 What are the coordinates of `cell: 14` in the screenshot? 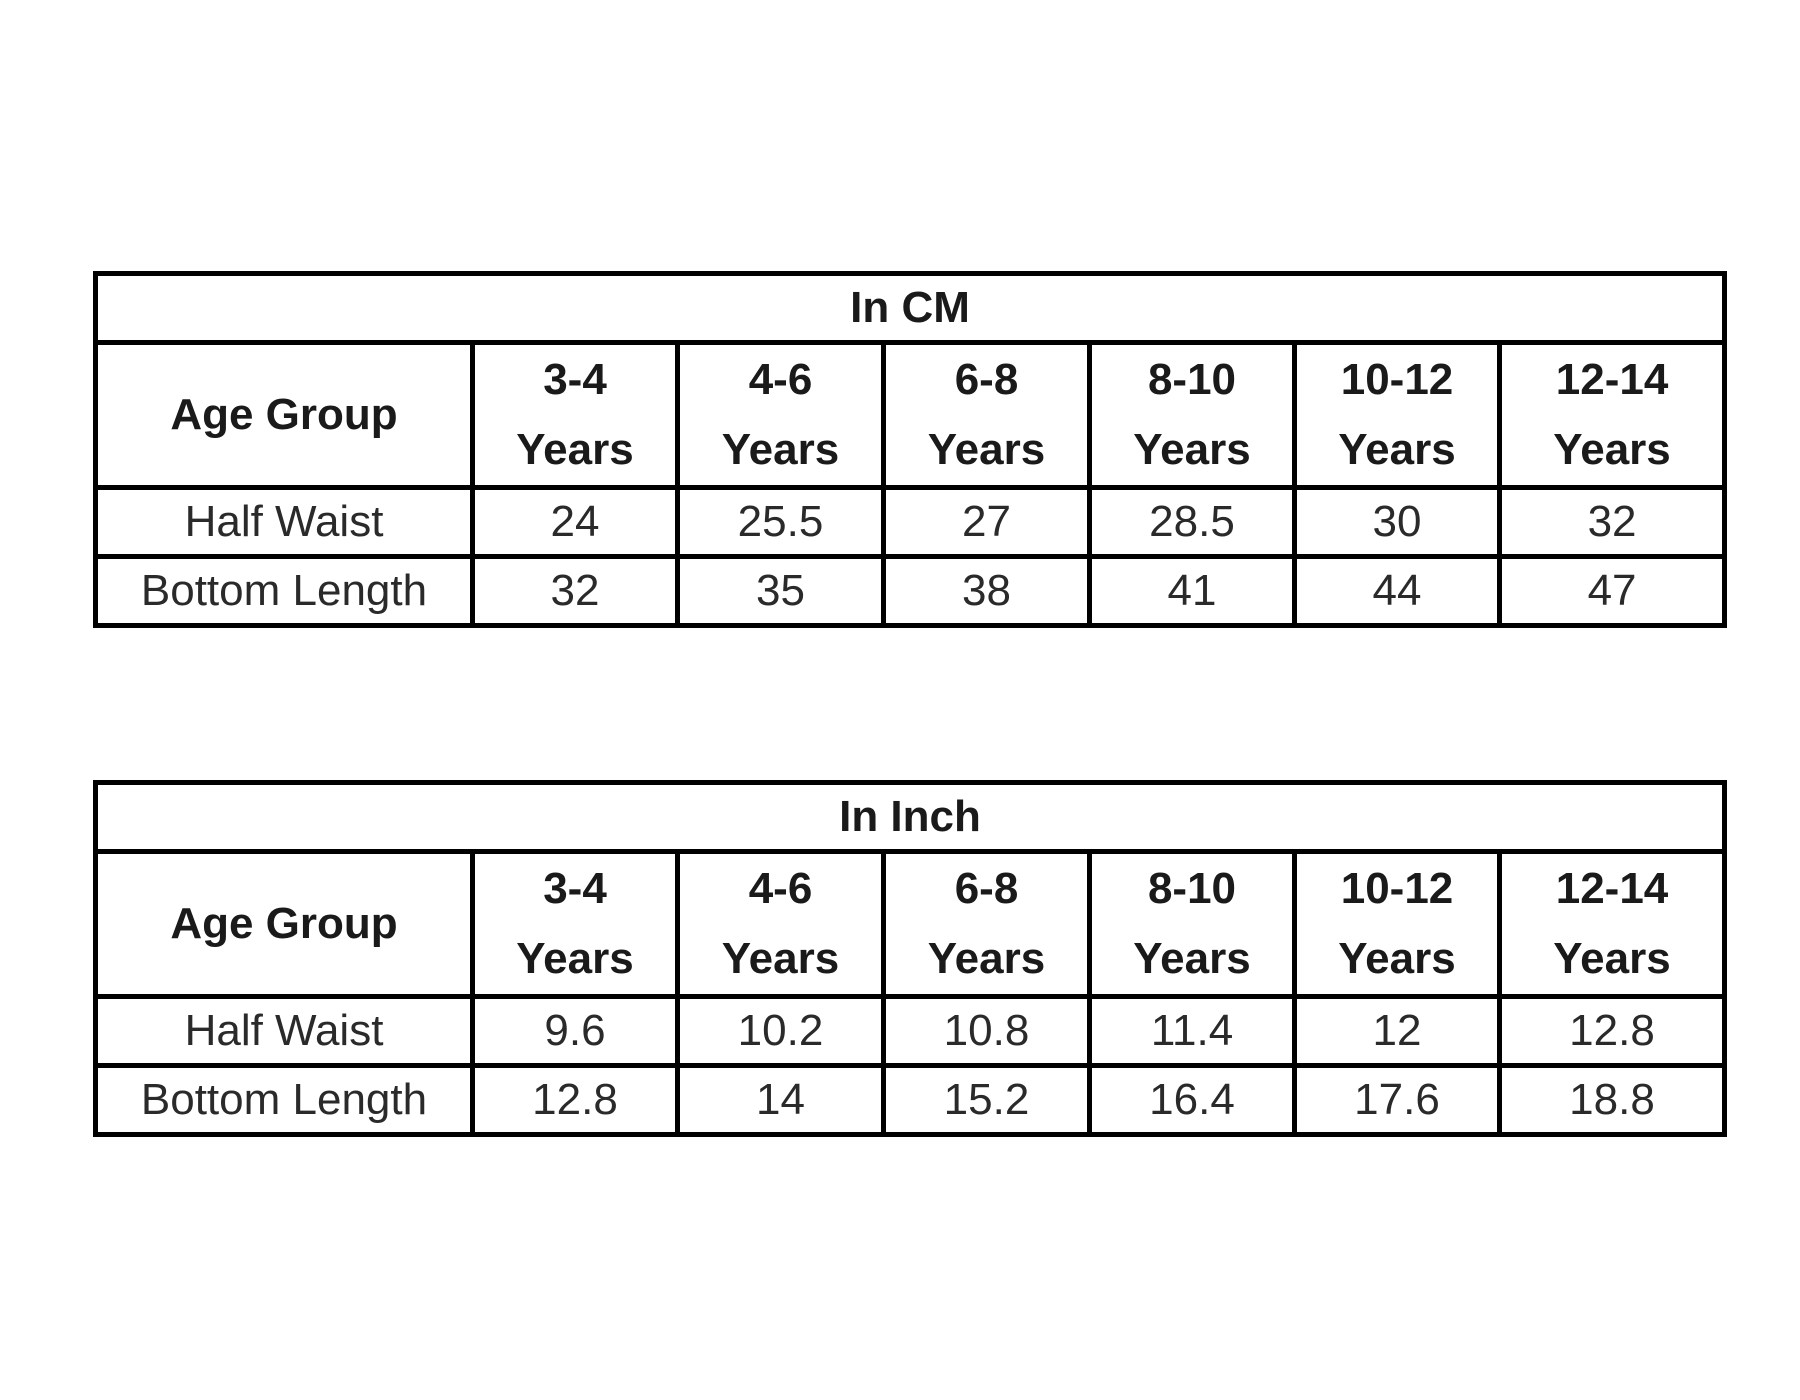 It's located at (780, 1100).